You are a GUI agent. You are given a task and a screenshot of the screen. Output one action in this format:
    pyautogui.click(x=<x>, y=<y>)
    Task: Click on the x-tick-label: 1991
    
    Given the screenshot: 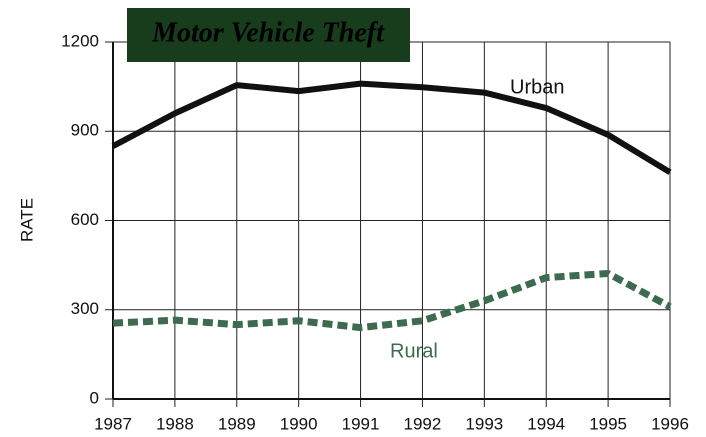 What is the action you would take?
    pyautogui.click(x=361, y=423)
    